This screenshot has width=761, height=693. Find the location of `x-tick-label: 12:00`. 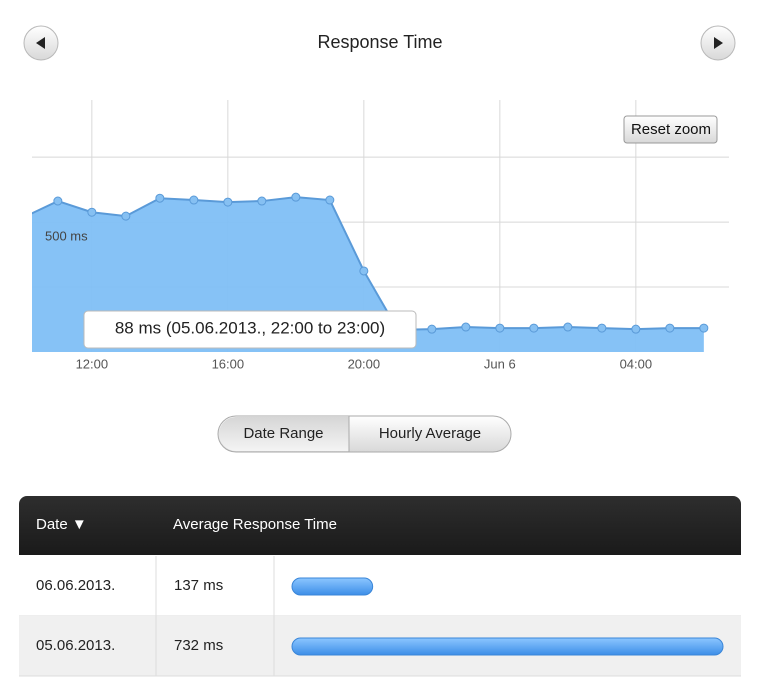

x-tick-label: 12:00 is located at coordinates (92, 363).